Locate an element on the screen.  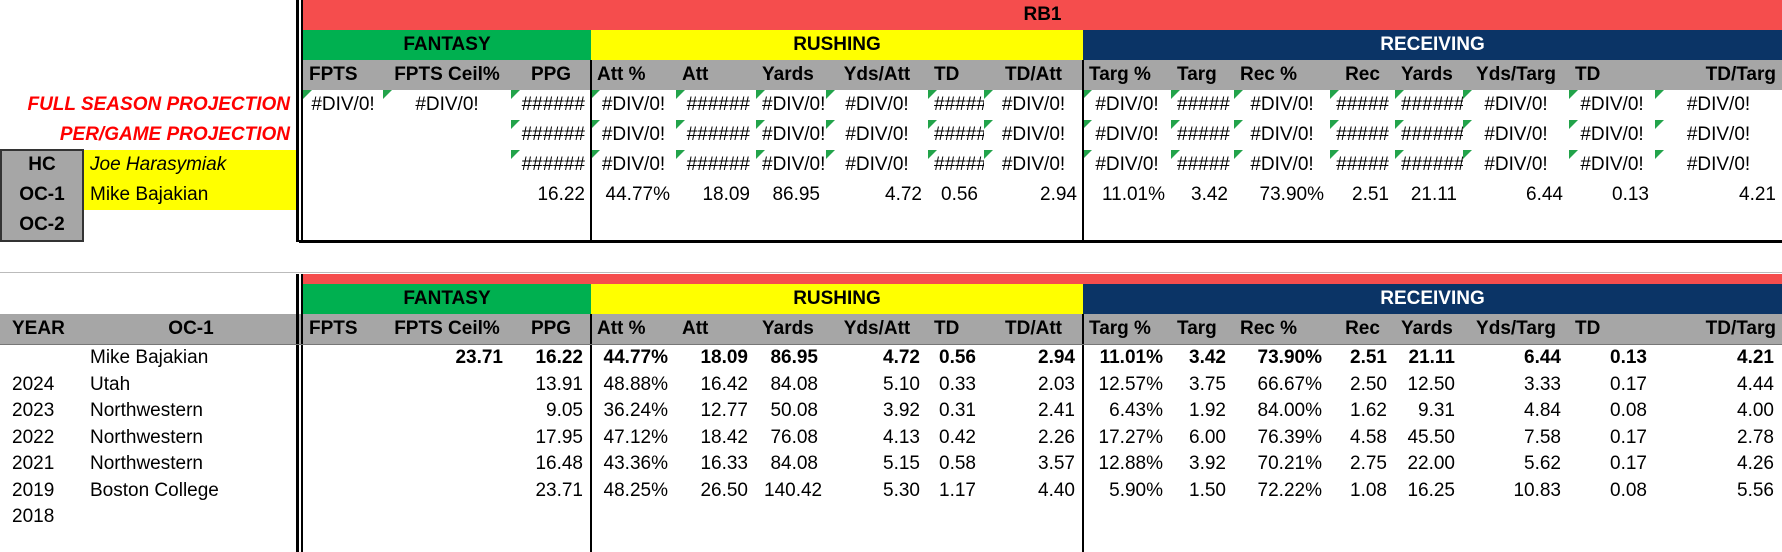
history-cell: 4.21 is located at coordinates (1755, 357).